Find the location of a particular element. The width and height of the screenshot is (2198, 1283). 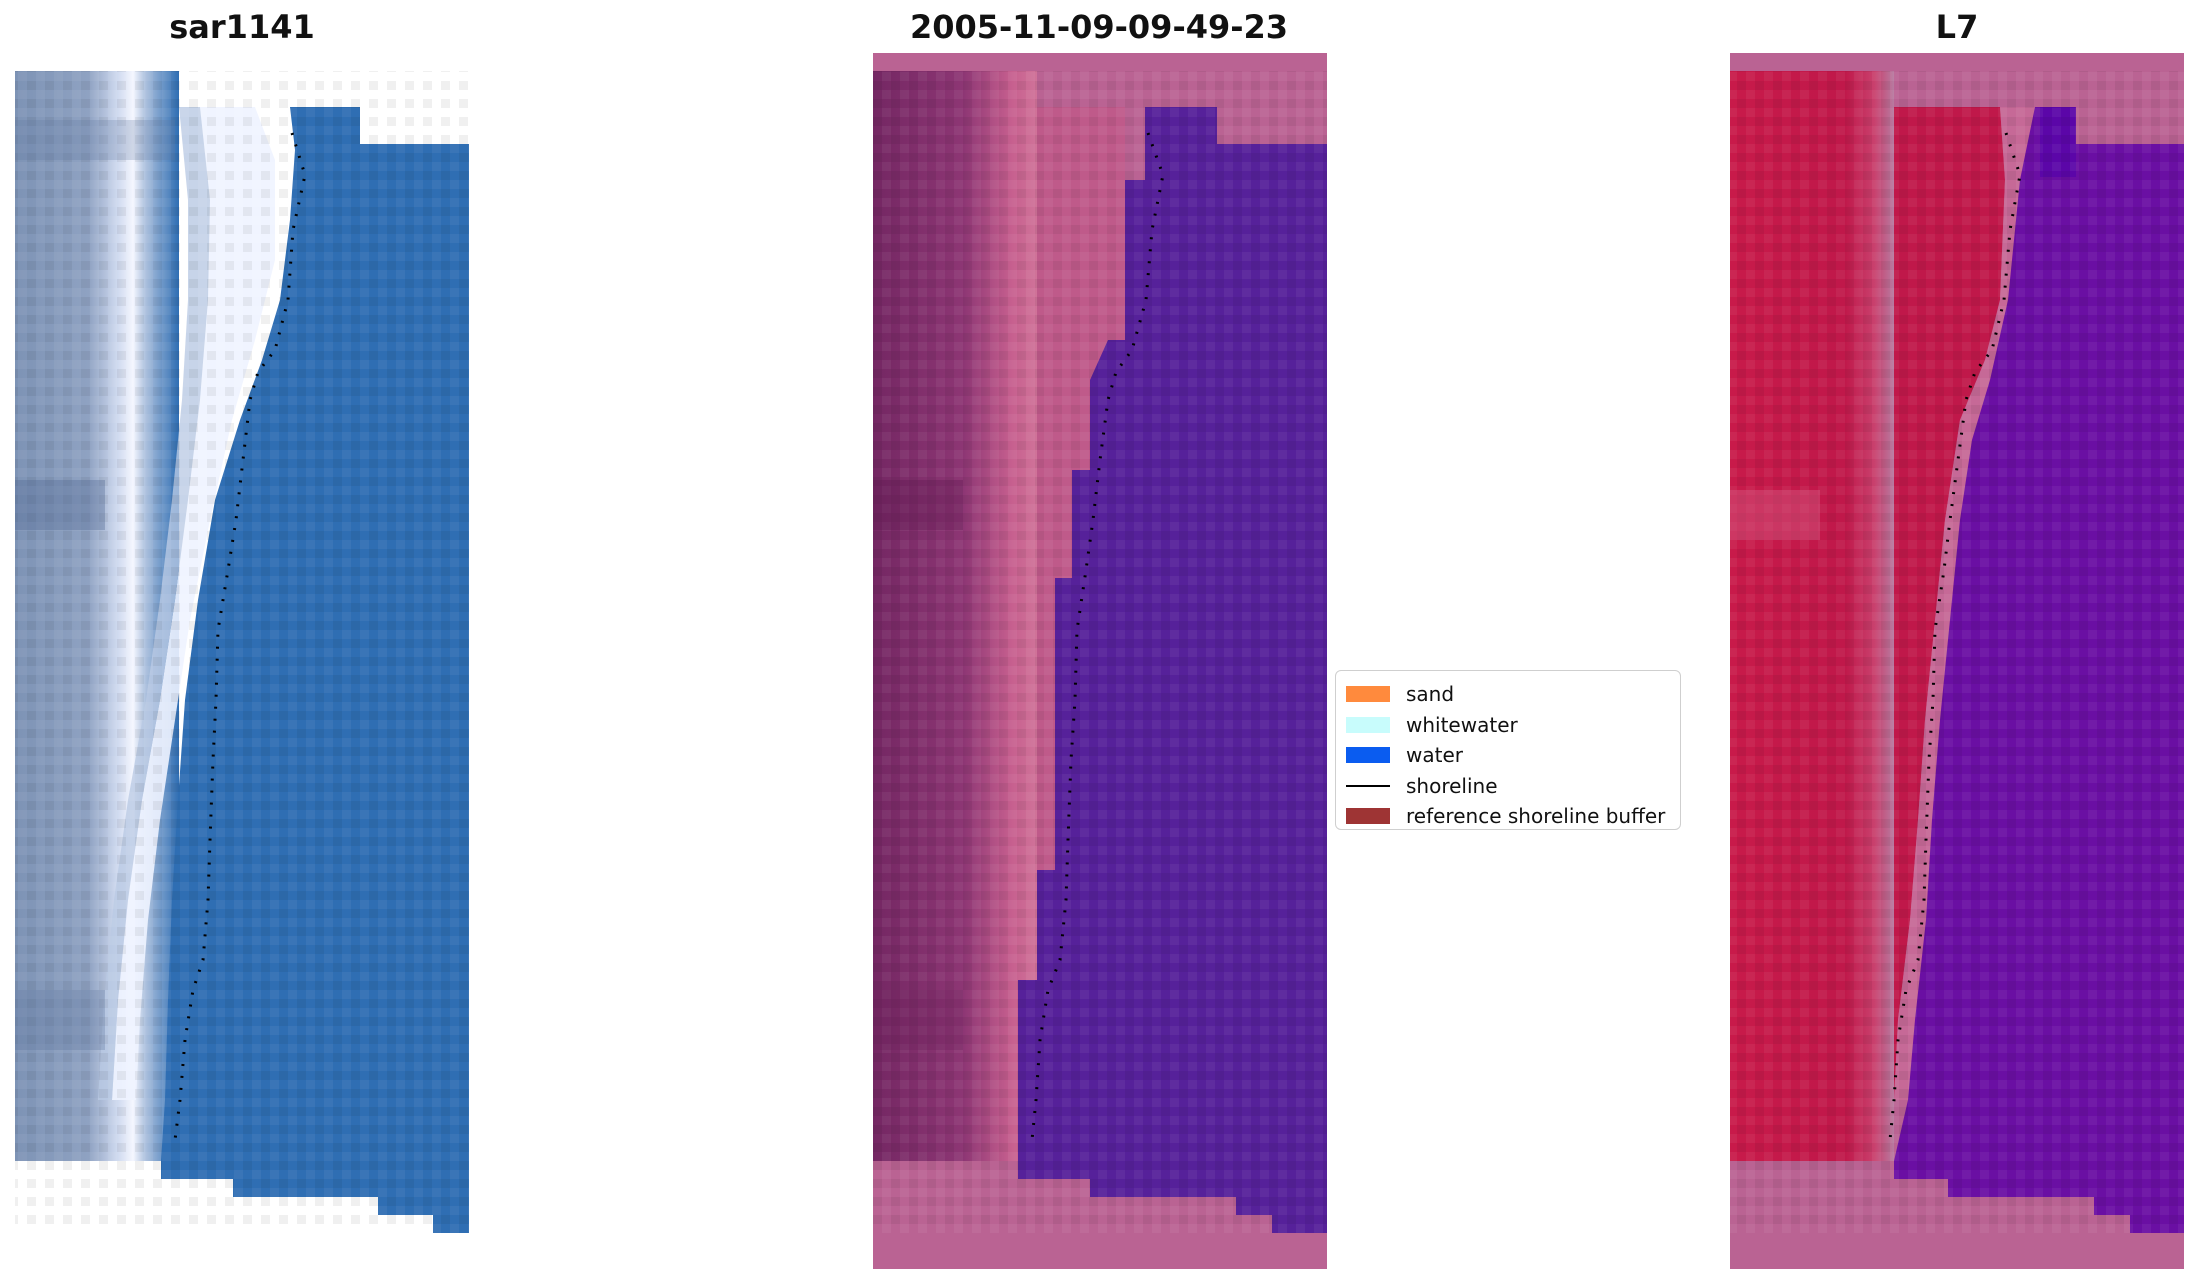

shoreline-swatch is located at coordinates (1368, 785).